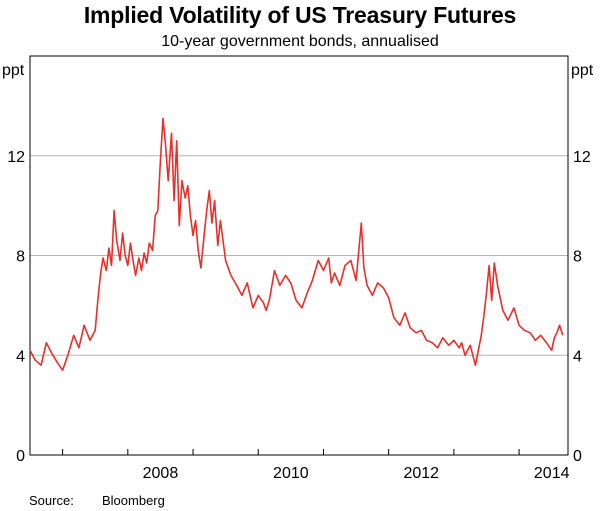 This screenshot has height=511, width=600. I want to click on y-tick-right-4: 4, so click(577, 356).